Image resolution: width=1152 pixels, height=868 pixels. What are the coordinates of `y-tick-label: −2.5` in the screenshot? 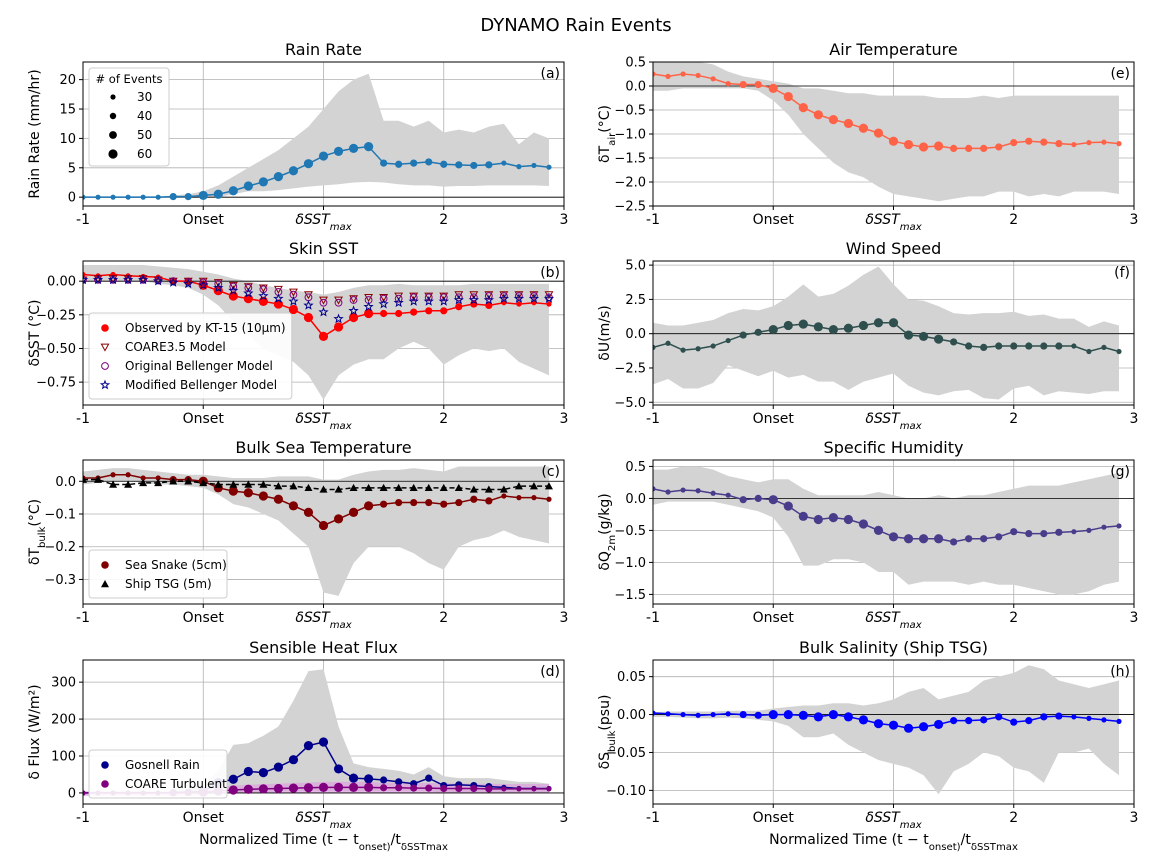 It's located at (630, 368).